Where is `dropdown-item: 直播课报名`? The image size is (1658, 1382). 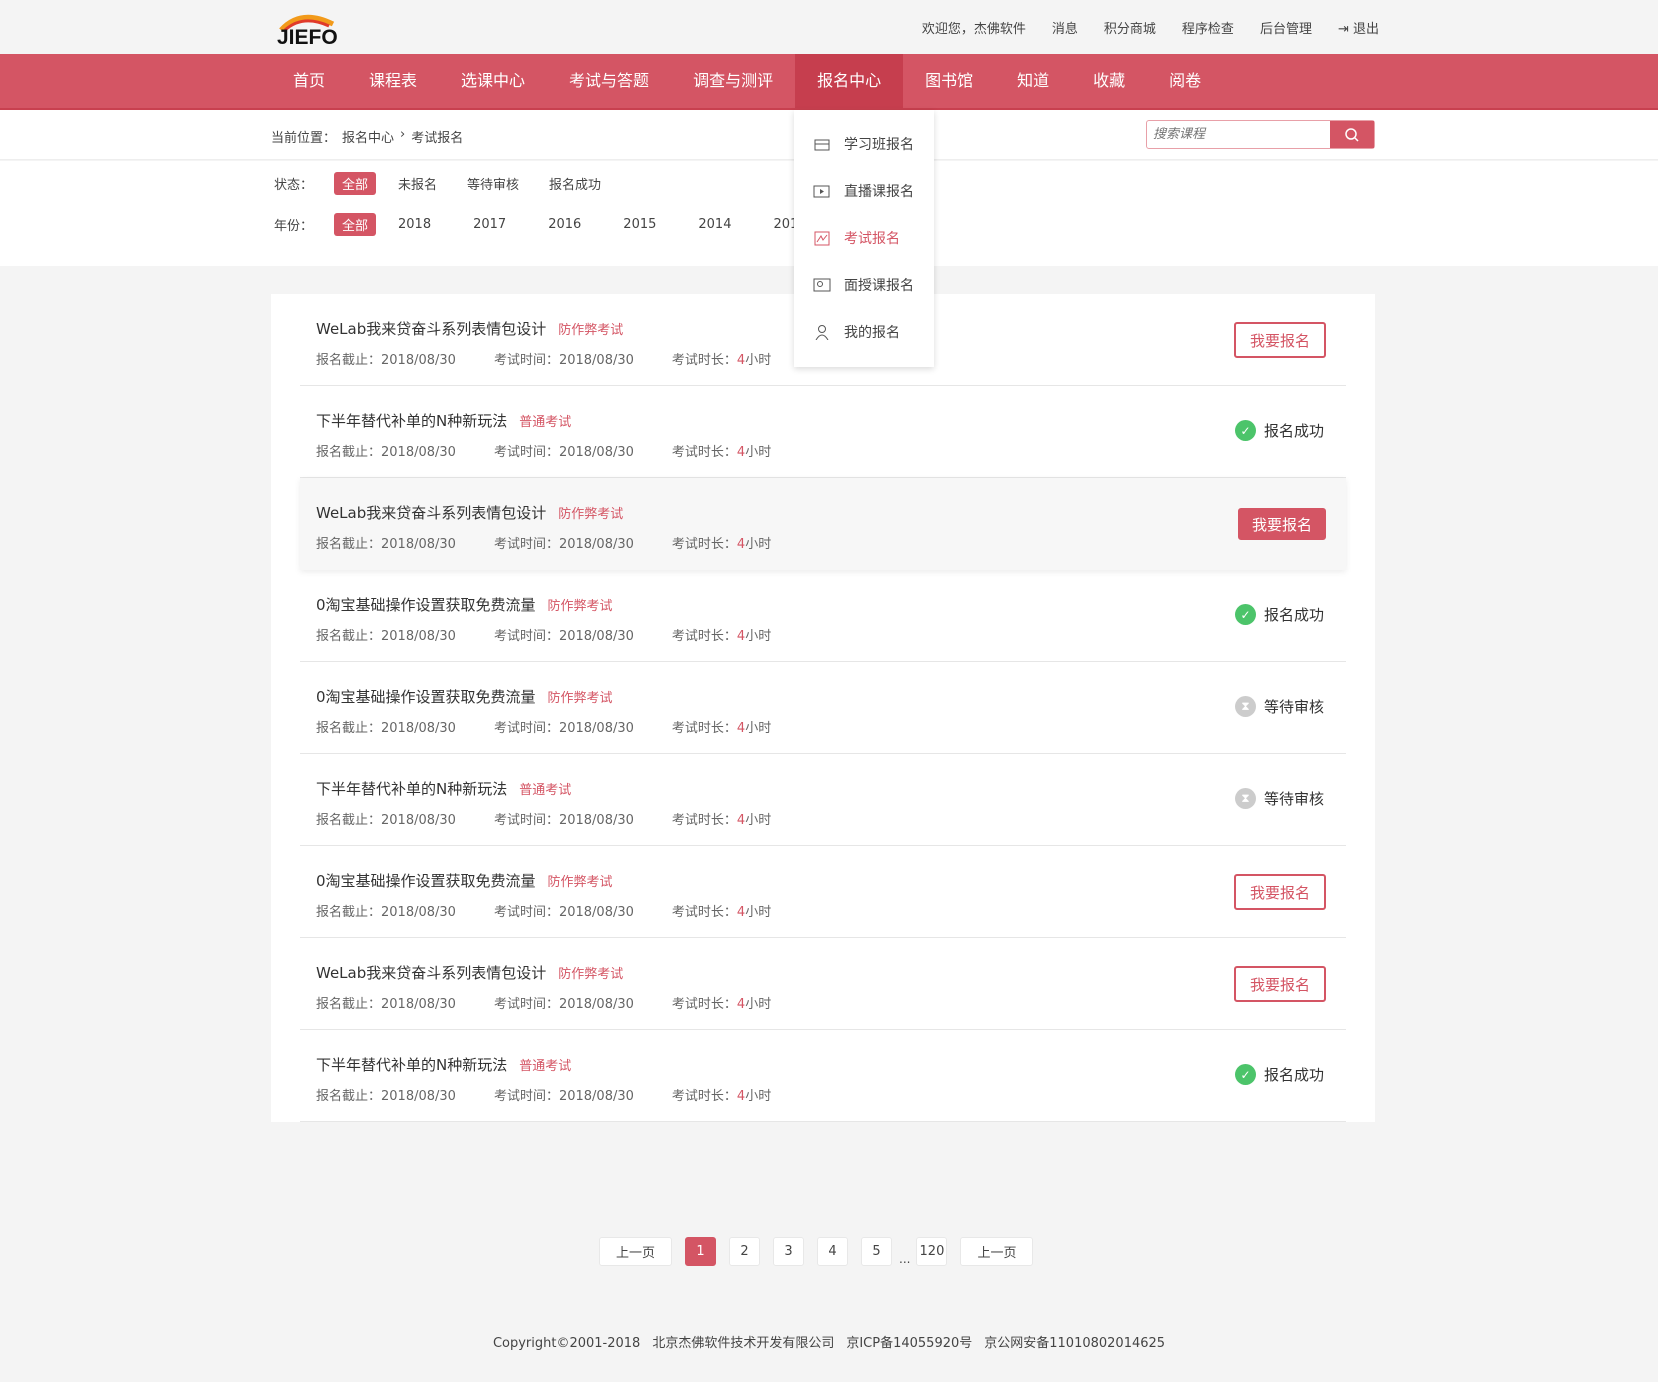 dropdown-item: 直播课报名 is located at coordinates (864, 190).